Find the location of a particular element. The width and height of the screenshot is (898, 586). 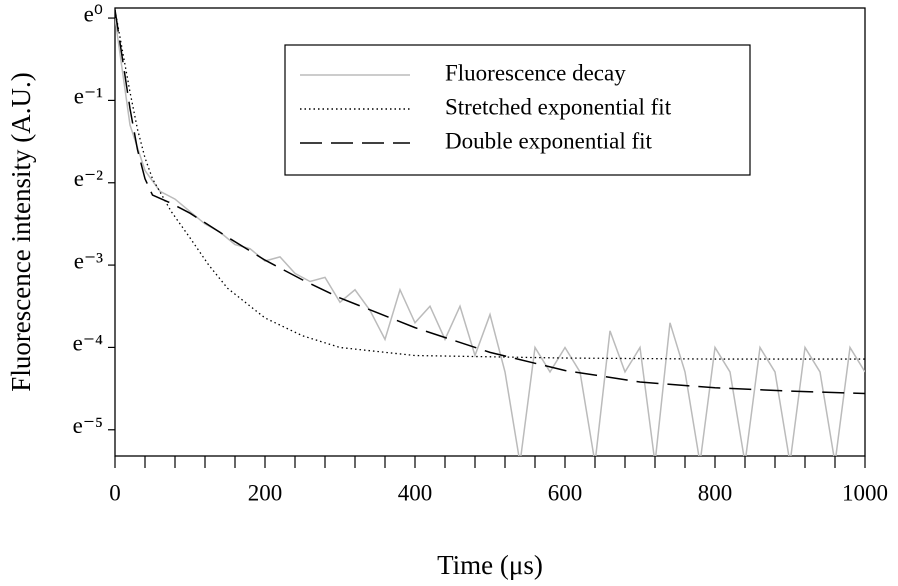

x-tick-label: 200 is located at coordinates (265, 492).